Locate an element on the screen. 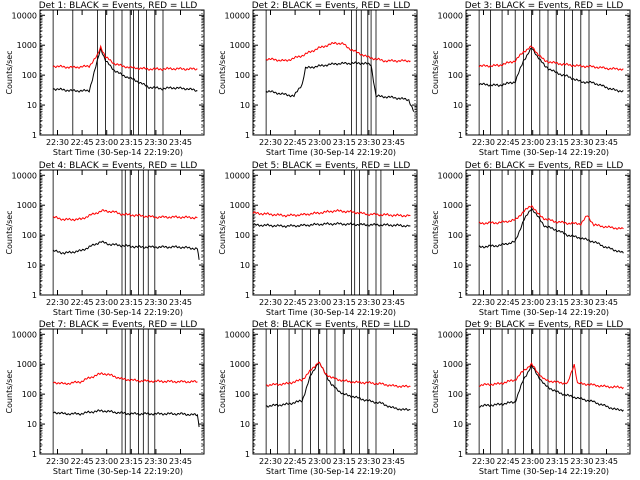  panel-title: Det 1: BLACK = Events, RED = LLD is located at coordinates (118, 6).